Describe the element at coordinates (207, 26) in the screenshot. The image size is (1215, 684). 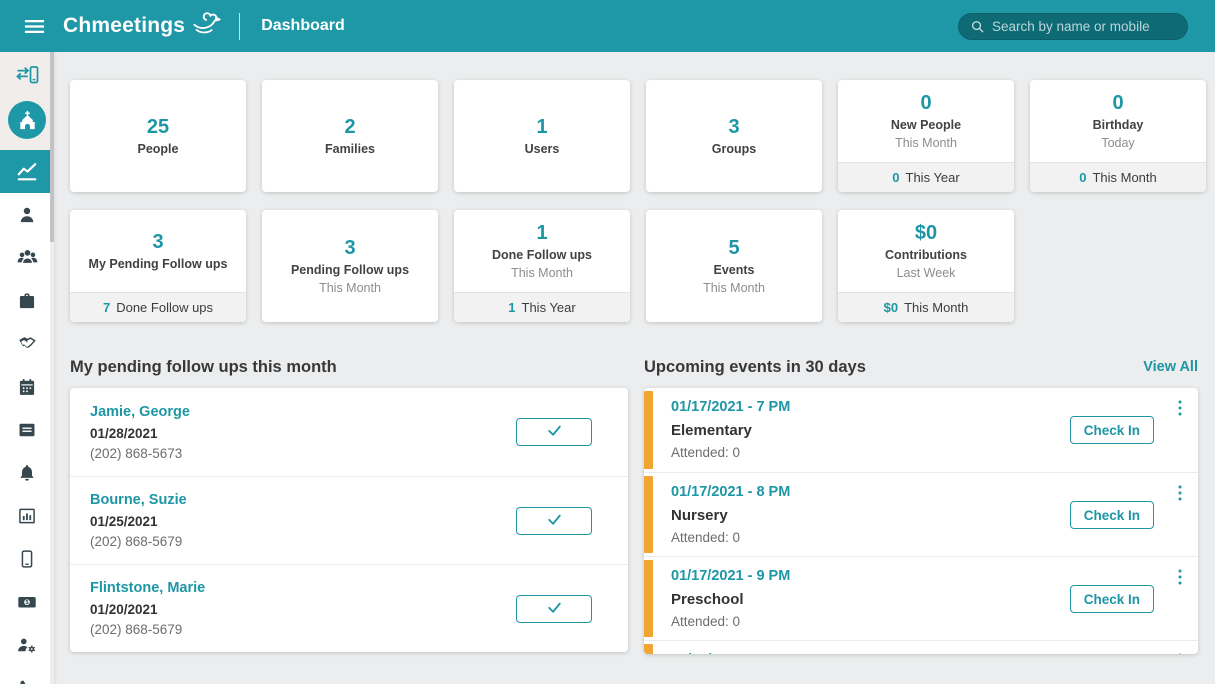
I see `dove-logo` at that location.